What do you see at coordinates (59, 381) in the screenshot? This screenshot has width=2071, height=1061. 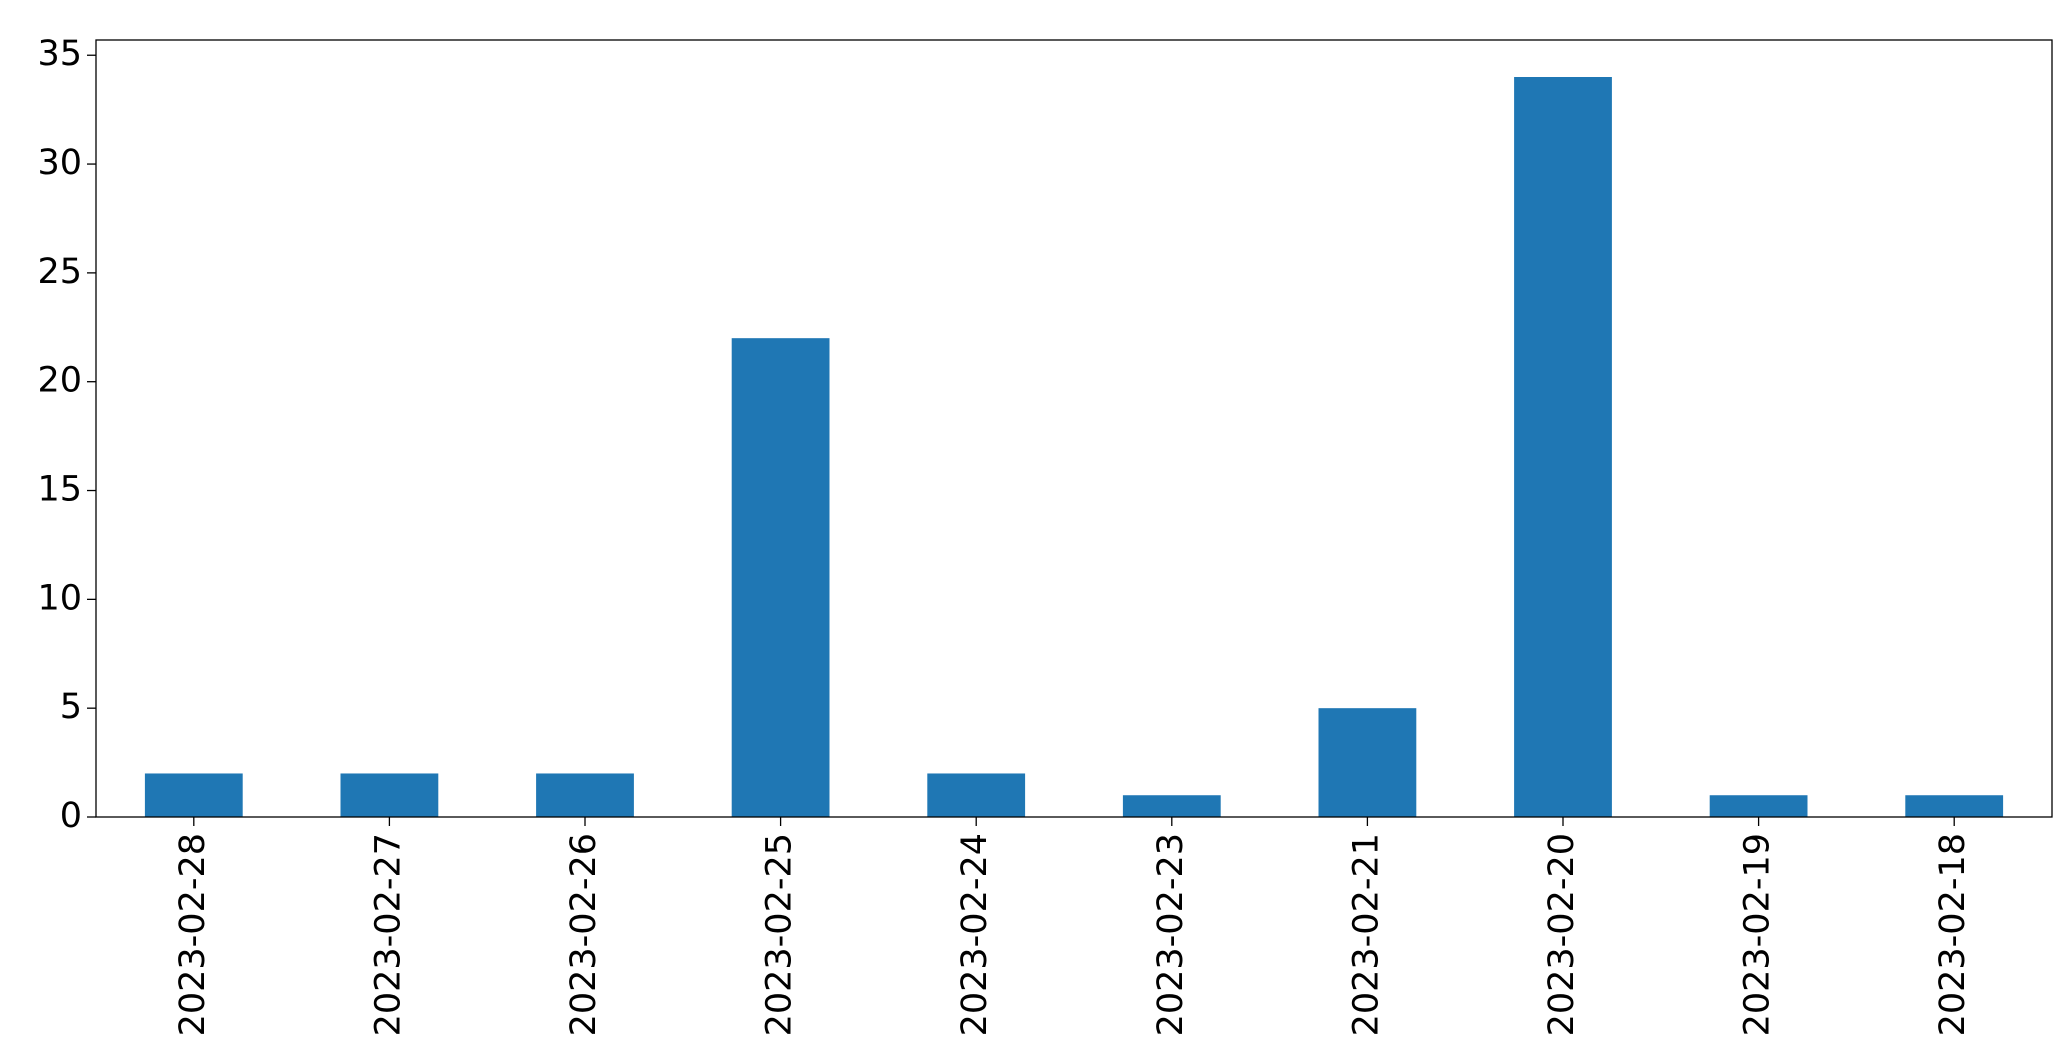 I see `y-tick-label: 20` at bounding box center [59, 381].